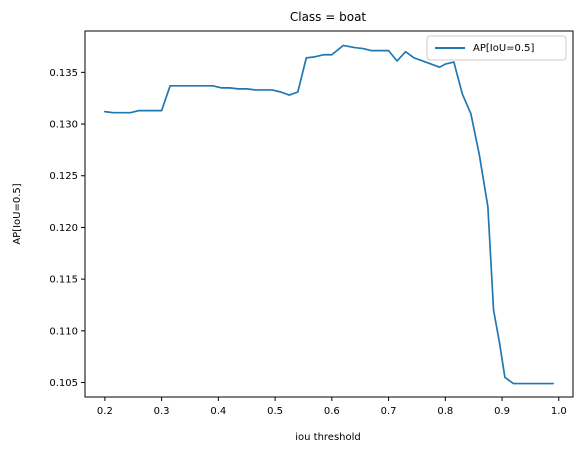  I want to click on x-axis-ticks: 0.2 0.3 0.4 0.5 0.6 0.7 0.8 0.9 1.0, so click(332, 407).